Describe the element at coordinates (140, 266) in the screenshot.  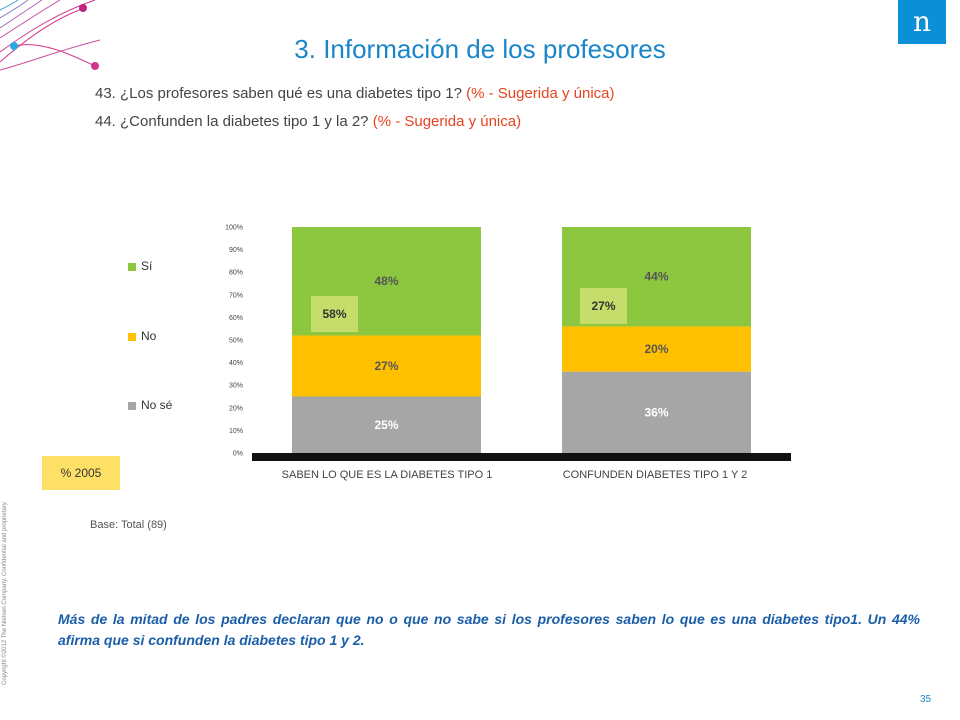
I see `legend-item-si: Sí` at that location.